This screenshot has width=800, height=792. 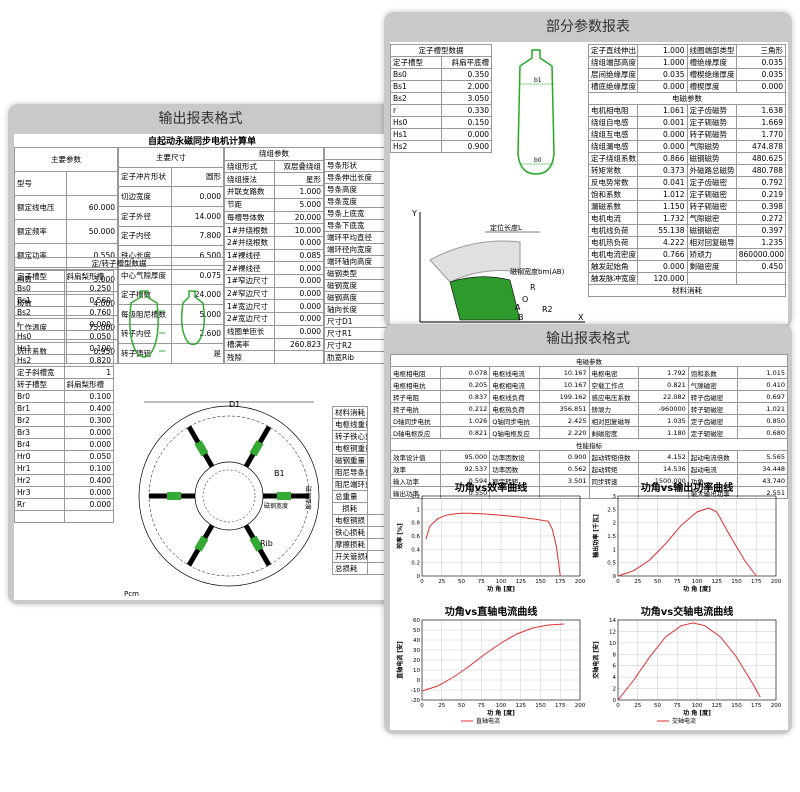 I want to click on table-row: 电机线负荷 55.138 磁钢磁密 0.397, so click(x=687, y=230).